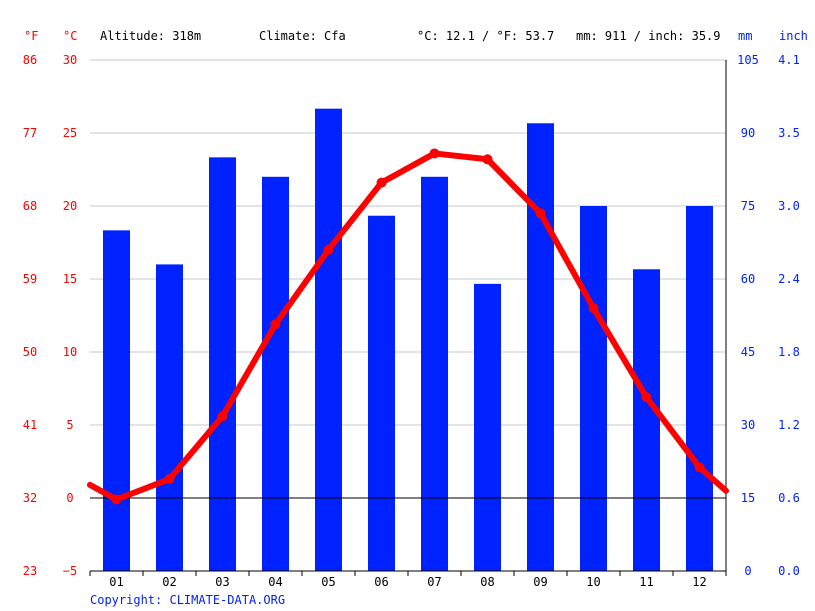 This screenshot has height=611, width=815. I want to click on inch-tick-label: 3.5, so click(789, 133).